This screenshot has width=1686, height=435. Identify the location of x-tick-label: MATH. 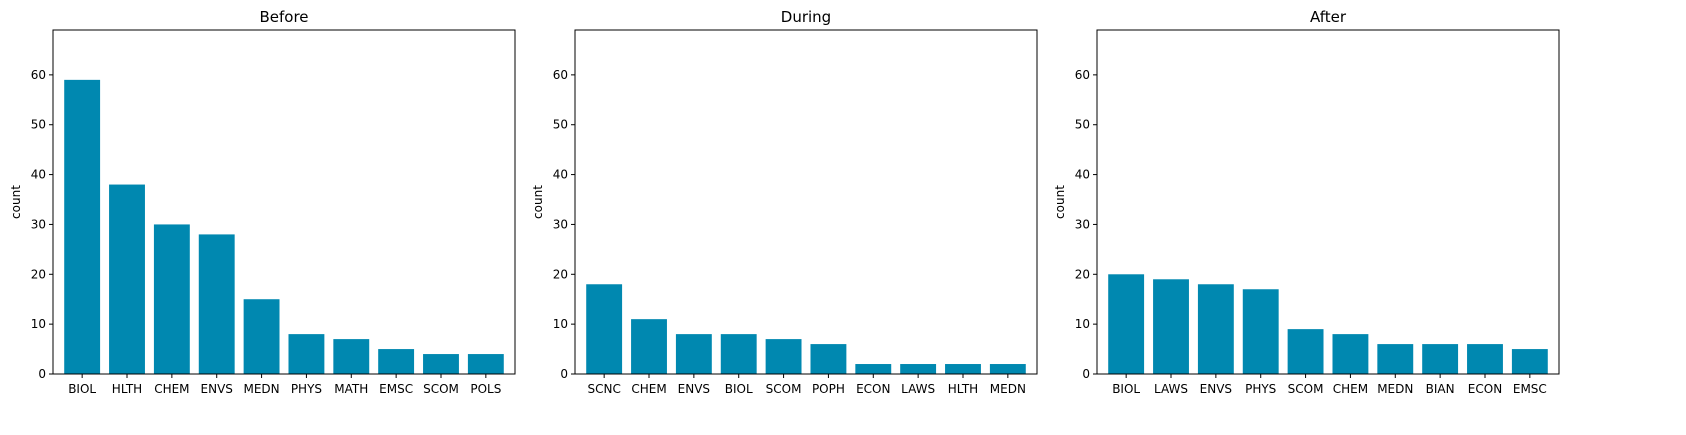
(351, 389).